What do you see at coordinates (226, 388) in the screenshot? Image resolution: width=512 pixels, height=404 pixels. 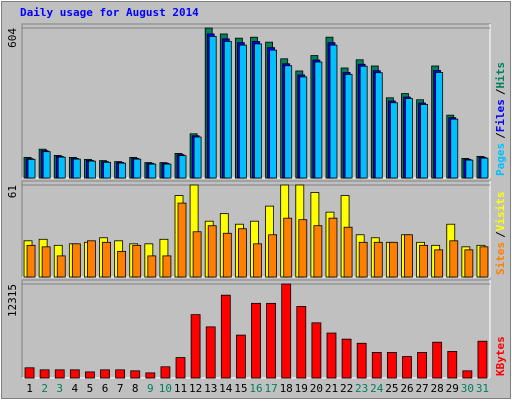 I see `x-tick-label: 14` at bounding box center [226, 388].